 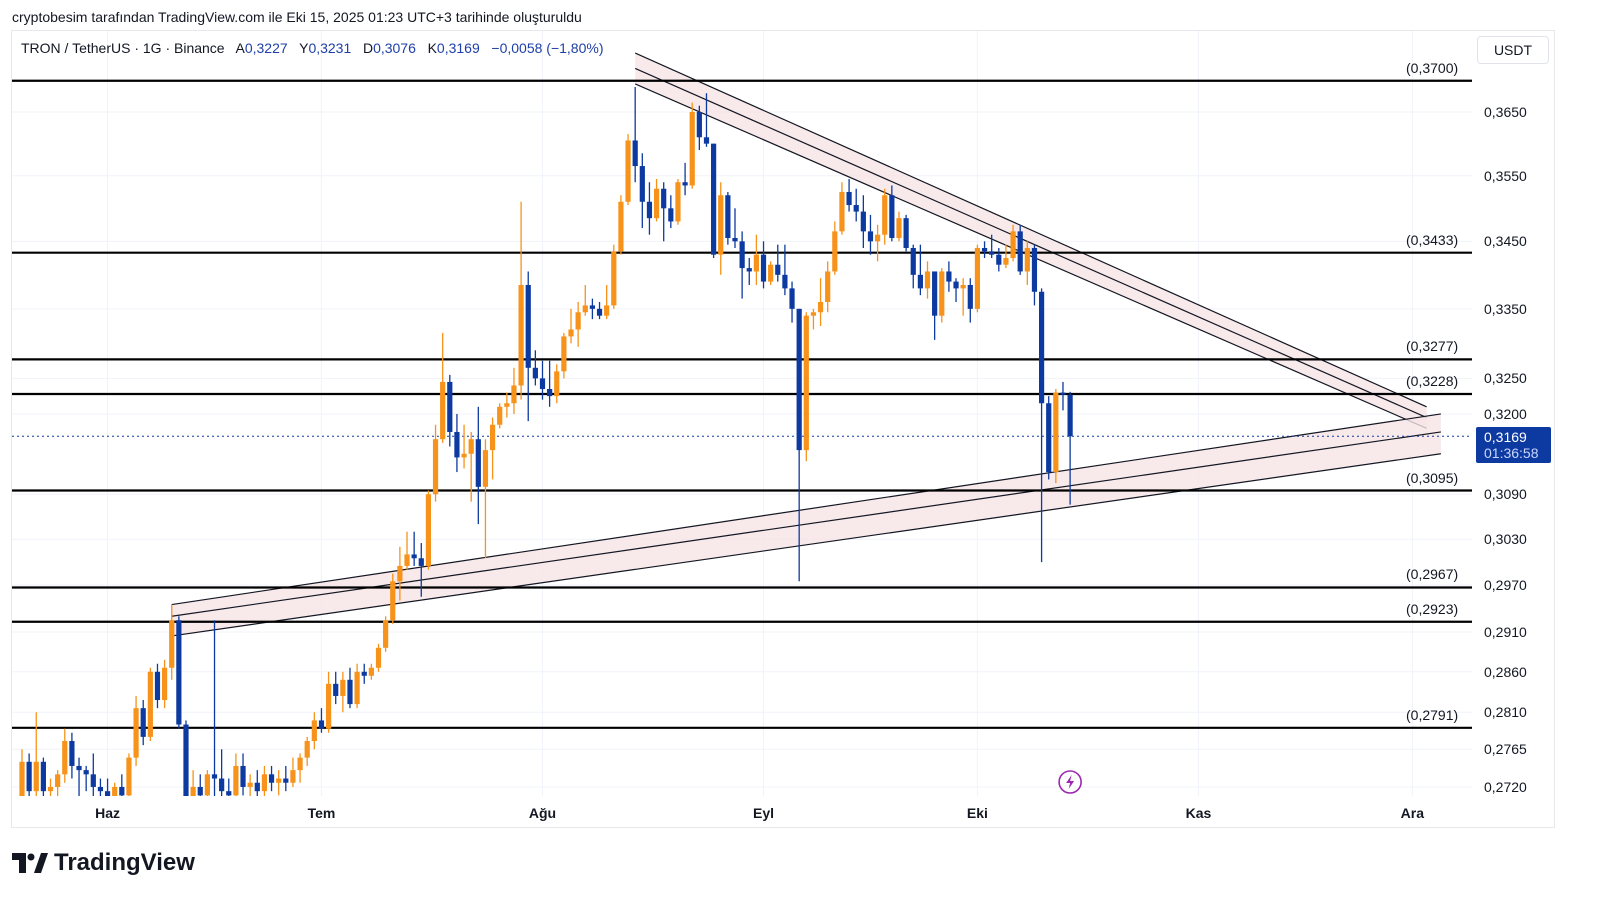 What do you see at coordinates (1511, 453) in the screenshot?
I see `bar-countdown: 01:36:58` at bounding box center [1511, 453].